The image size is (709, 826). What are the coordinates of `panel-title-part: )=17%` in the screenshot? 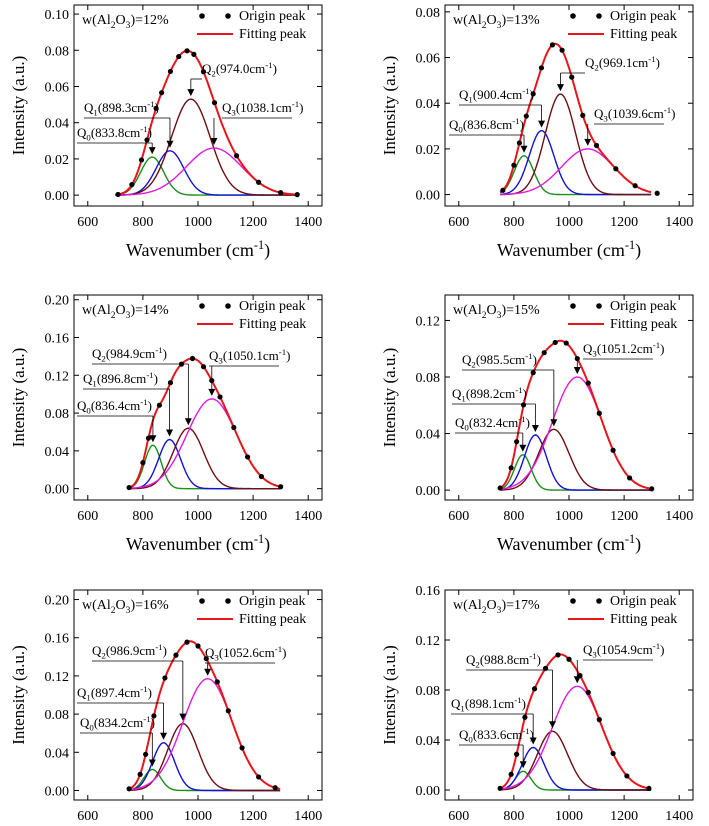 It's located at (520, 605).